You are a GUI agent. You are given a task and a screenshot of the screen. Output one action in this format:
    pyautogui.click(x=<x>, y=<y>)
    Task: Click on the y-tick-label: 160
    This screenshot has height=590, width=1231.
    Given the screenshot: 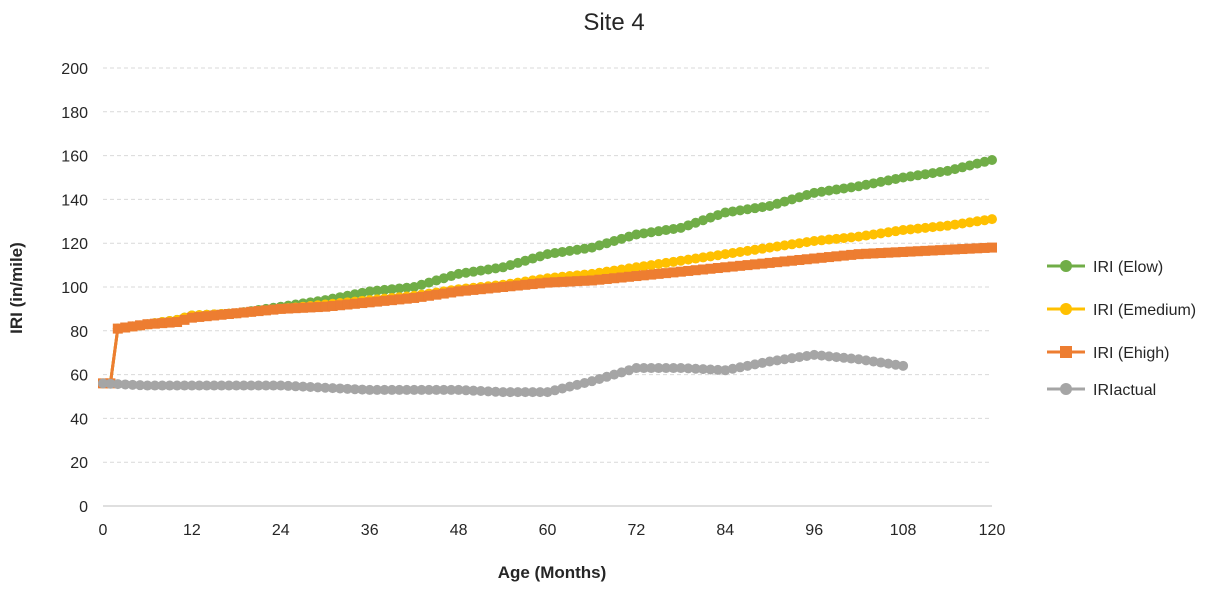 What is the action you would take?
    pyautogui.click(x=74, y=157)
    